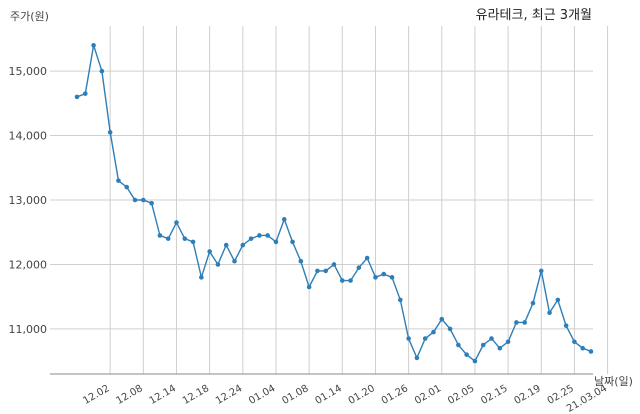 The height and width of the screenshot is (414, 640). Describe the element at coordinates (328, 395) in the screenshot. I see `x-tick-label: 01.14` at that location.